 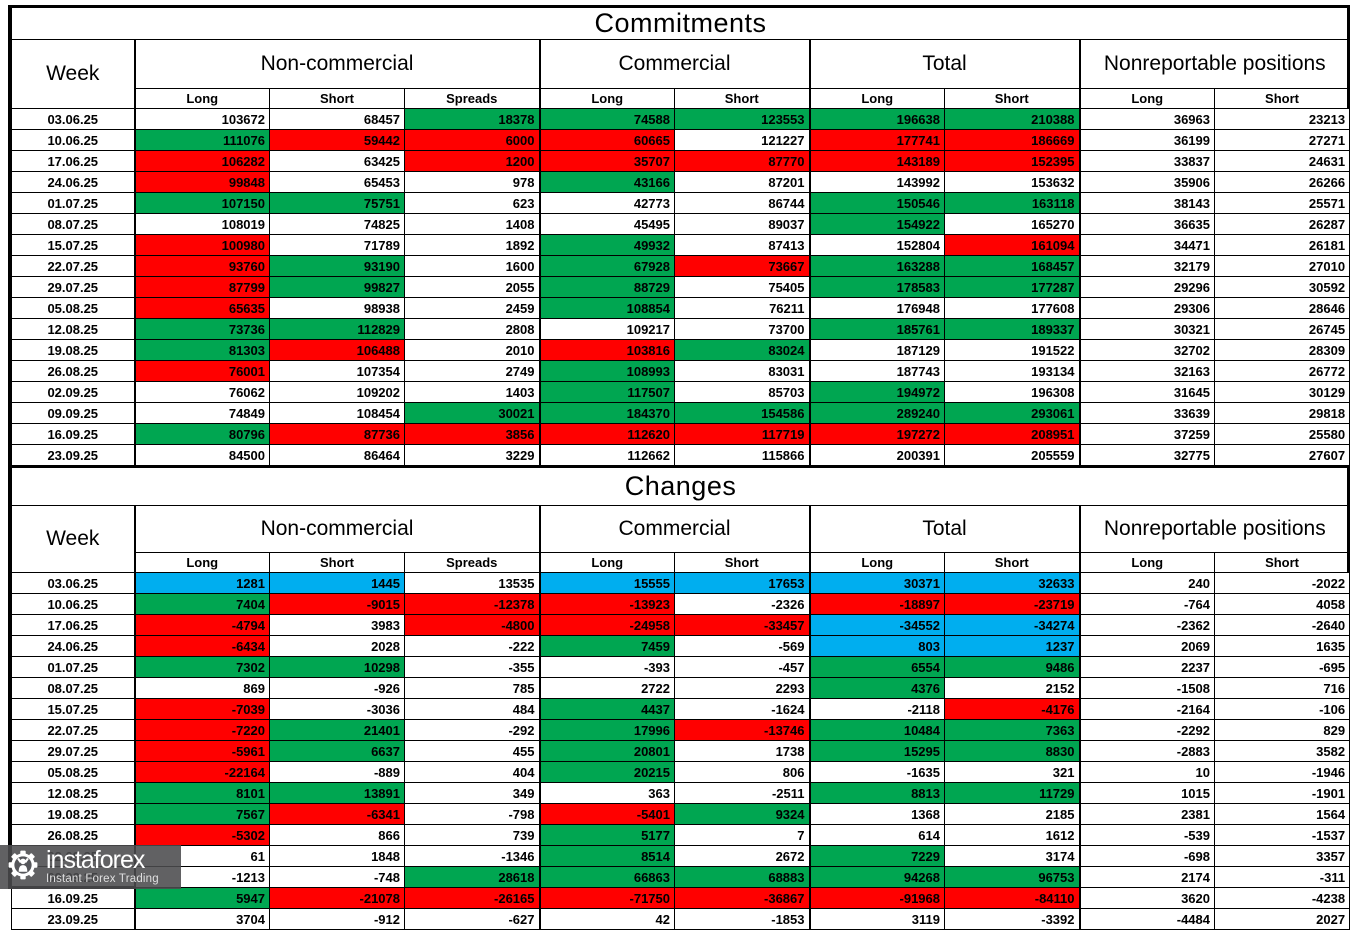 I want to click on value-cell: 3704, so click(x=201, y=919).